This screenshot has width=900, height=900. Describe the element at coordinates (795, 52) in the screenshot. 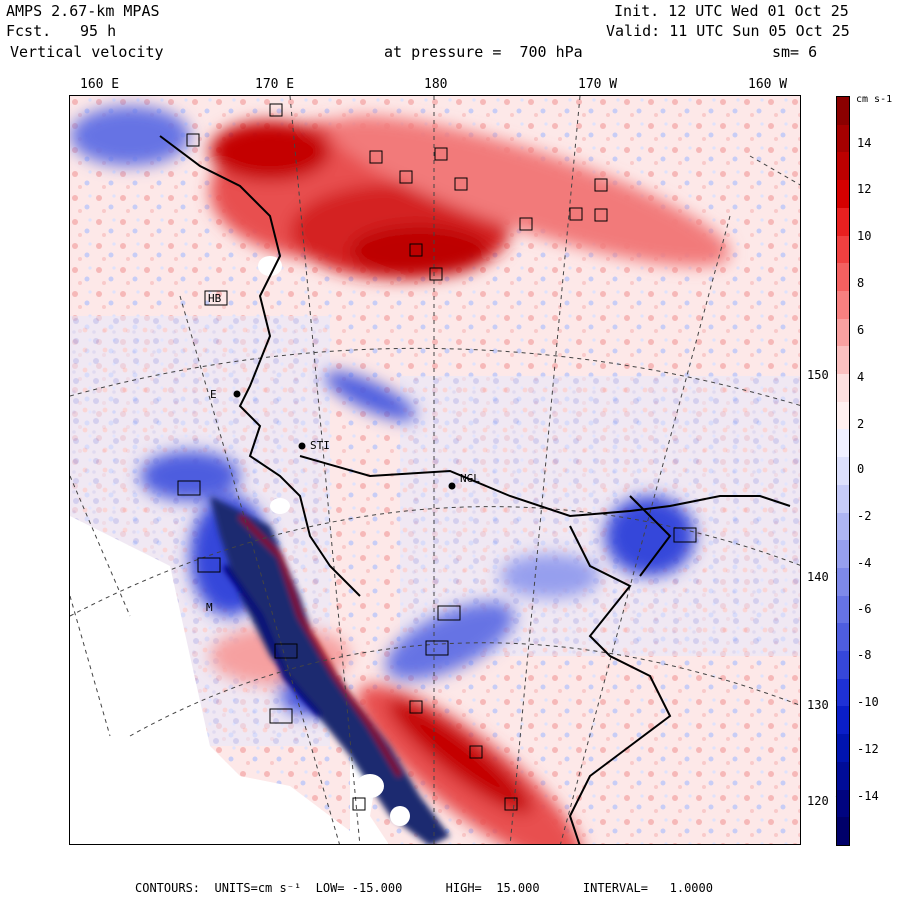

I see `smoothing-value: sm= 6` at that location.